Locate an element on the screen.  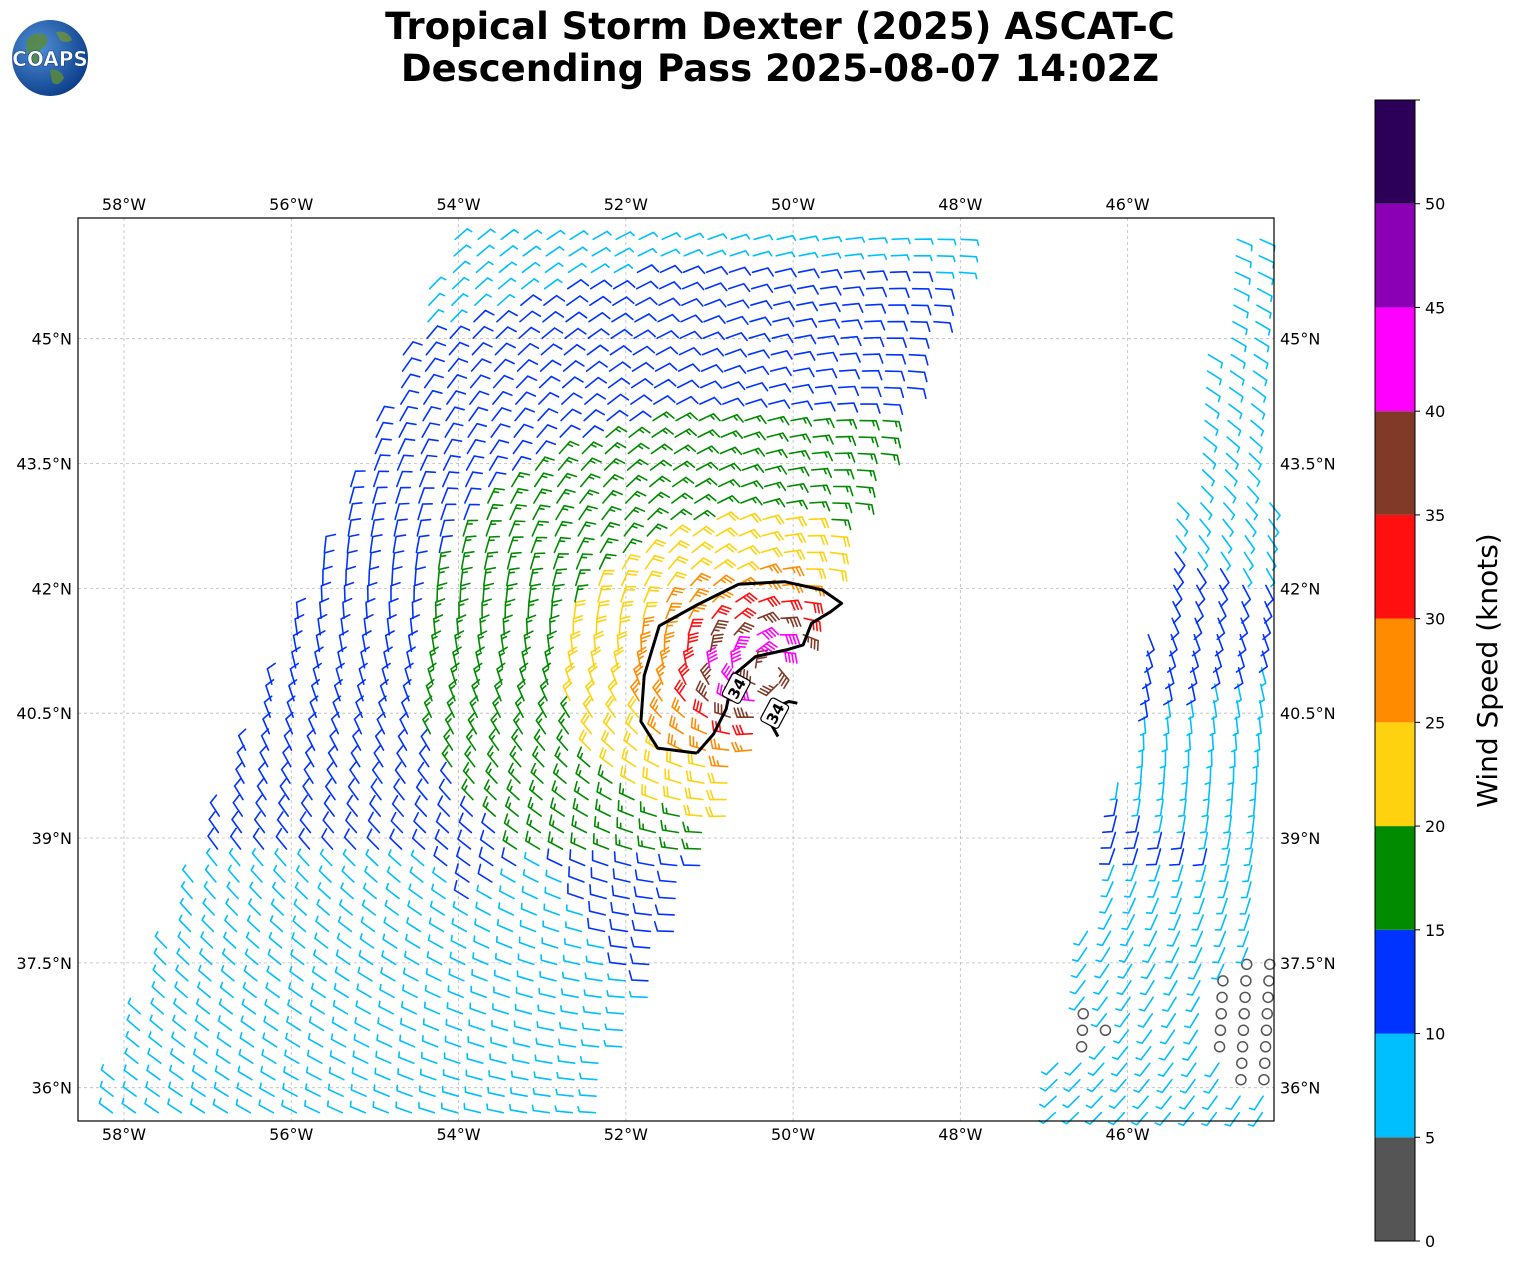
lon-tick-label-bottom: 52°W is located at coordinates (626, 1134).